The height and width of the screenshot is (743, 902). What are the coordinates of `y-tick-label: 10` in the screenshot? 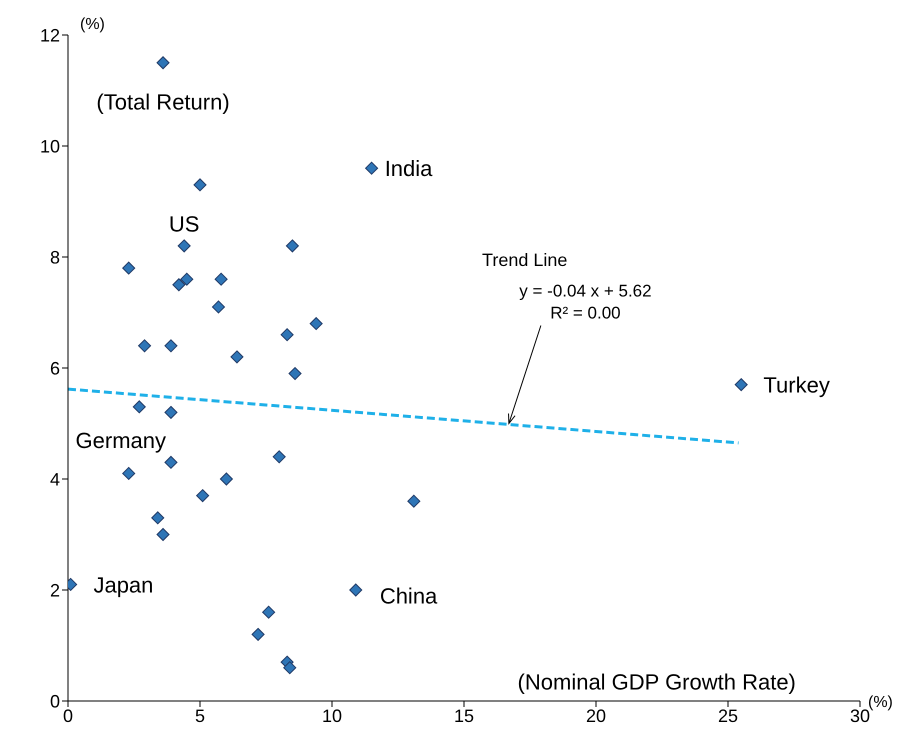 It's located at (50, 146).